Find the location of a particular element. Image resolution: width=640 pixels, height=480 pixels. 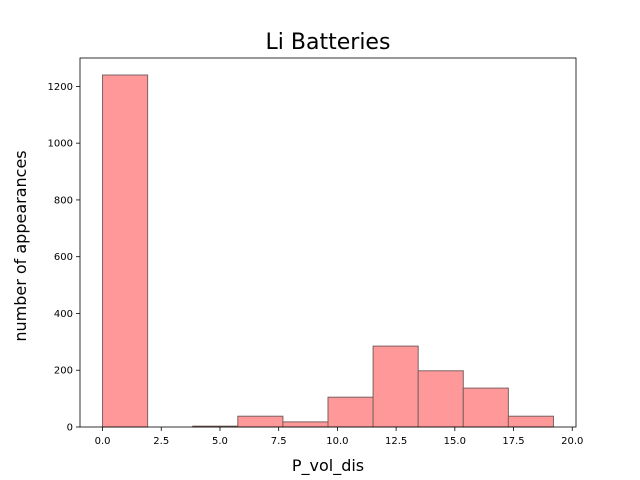

y-tick-label: 400 is located at coordinates (63, 314).